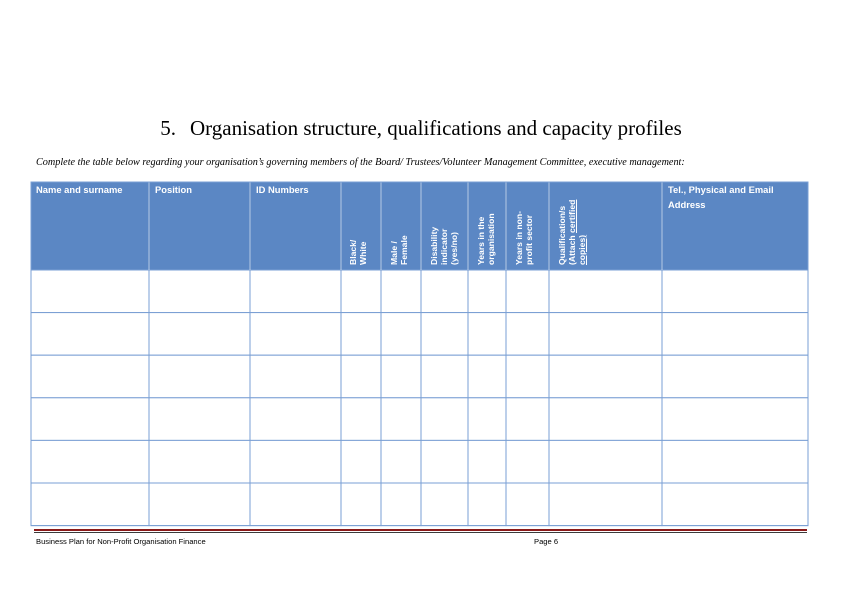  Describe the element at coordinates (444, 504) in the screenshot. I see `table-cell-r6-c6` at that location.